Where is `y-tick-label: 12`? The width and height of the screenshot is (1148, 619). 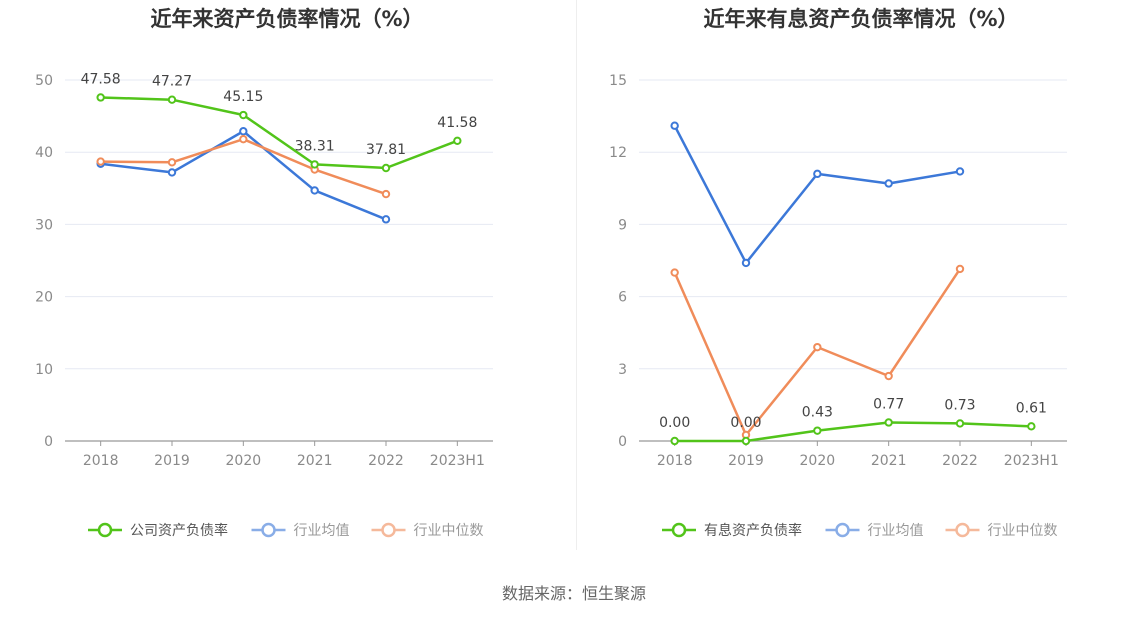 y-tick-label: 12 is located at coordinates (618, 153).